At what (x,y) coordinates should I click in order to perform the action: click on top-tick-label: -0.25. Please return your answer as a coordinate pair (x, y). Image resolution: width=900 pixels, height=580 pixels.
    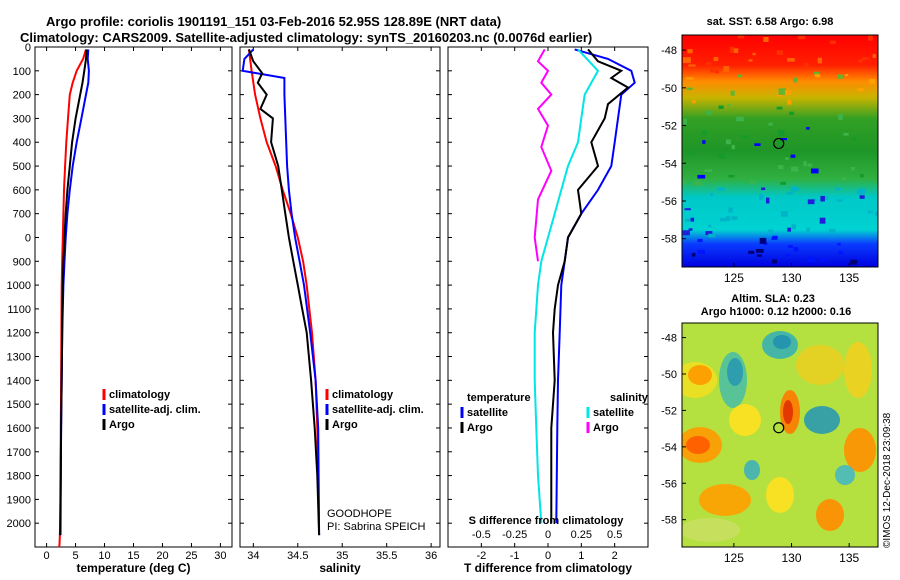
    Looking at the image, I should click on (514, 535).